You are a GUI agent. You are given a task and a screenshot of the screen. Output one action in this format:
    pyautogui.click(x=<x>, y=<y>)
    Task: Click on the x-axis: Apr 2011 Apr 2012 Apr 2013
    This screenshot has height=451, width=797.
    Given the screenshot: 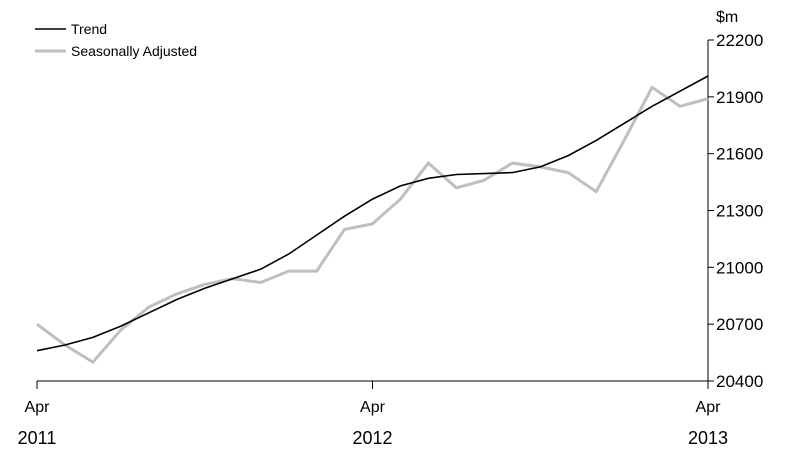 What is the action you would take?
    pyautogui.click(x=373, y=414)
    